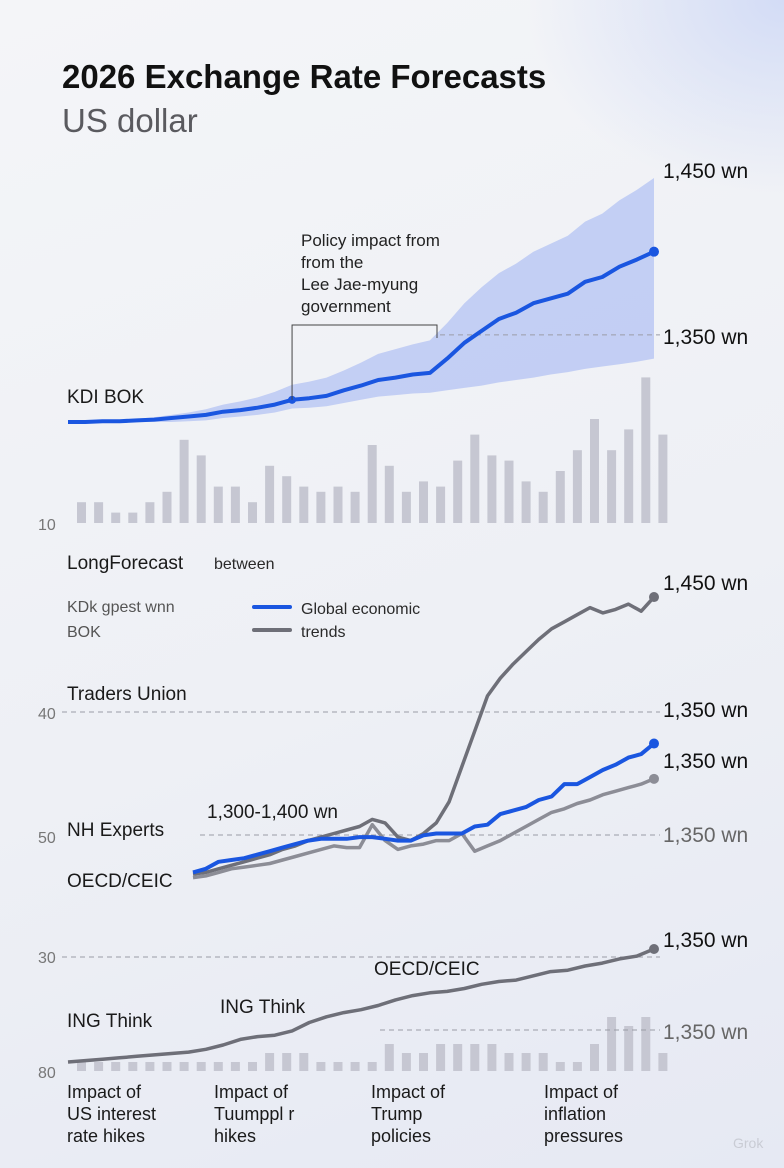 This screenshot has height=1168, width=784. Describe the element at coordinates (235, 1136) in the screenshot. I see `category-2-line-3: hikes` at that location.